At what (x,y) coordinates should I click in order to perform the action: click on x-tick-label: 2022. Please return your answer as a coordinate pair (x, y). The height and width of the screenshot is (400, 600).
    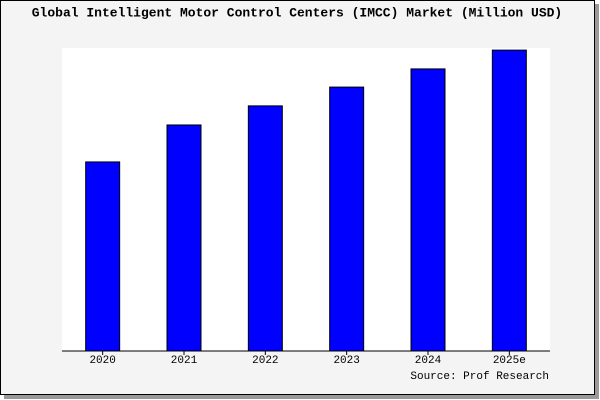
    Looking at the image, I should click on (265, 361).